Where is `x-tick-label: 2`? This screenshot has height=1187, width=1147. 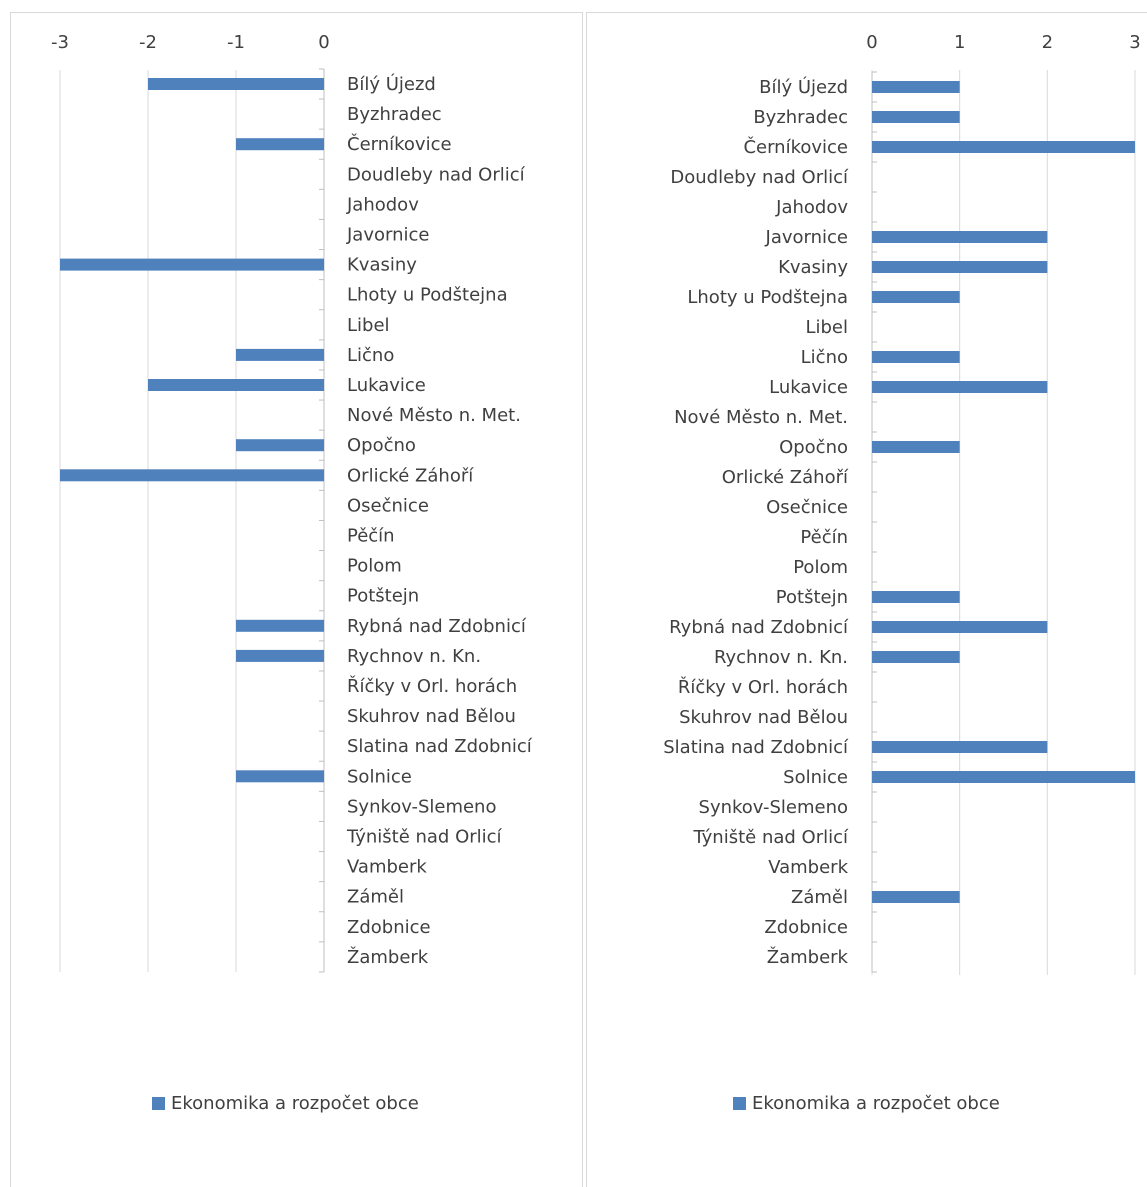
x-tick-label: 2 is located at coordinates (1047, 42).